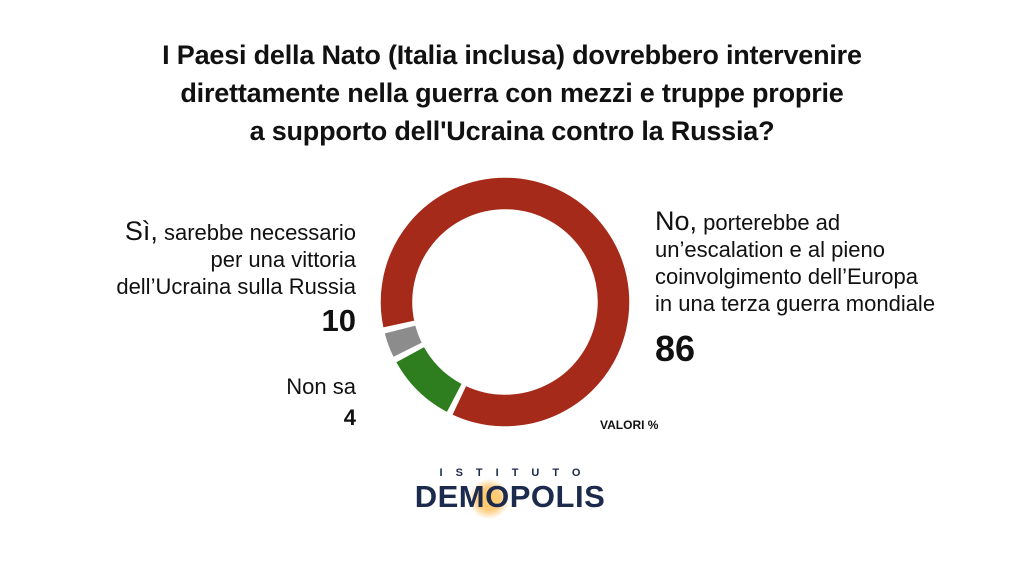 The height and width of the screenshot is (576, 1024). I want to click on no-line-4: in una terza guerra mondiale, so click(795, 303).